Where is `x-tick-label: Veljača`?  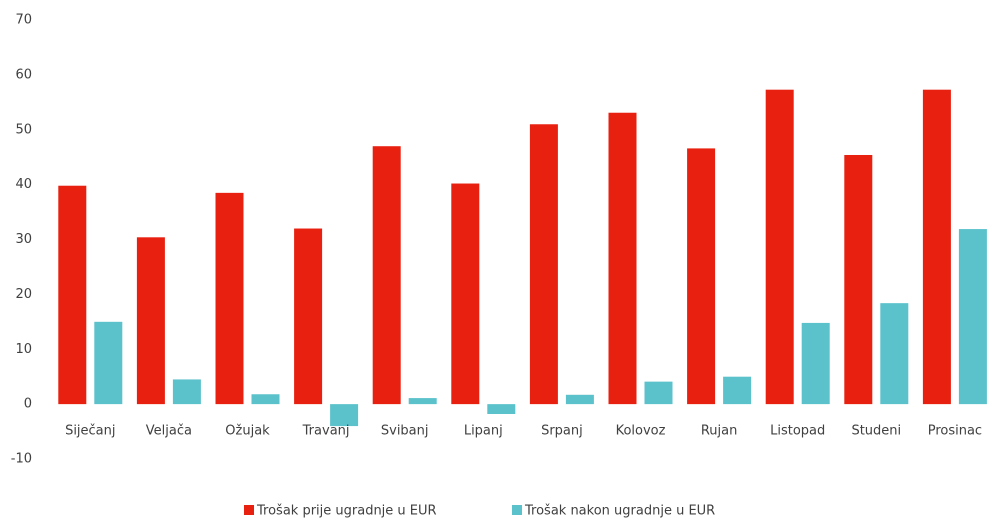
x-tick-label: Veljača is located at coordinates (169, 431).